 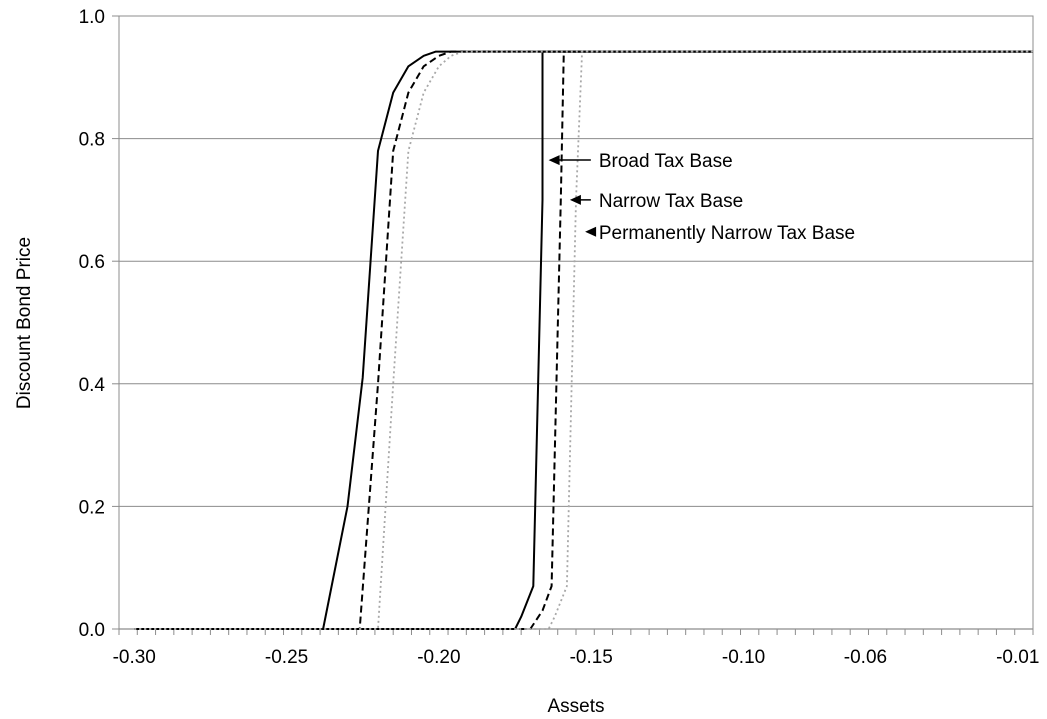 What do you see at coordinates (671, 201) in the screenshot?
I see `annotation-1-label: Narrow Tax Base` at bounding box center [671, 201].